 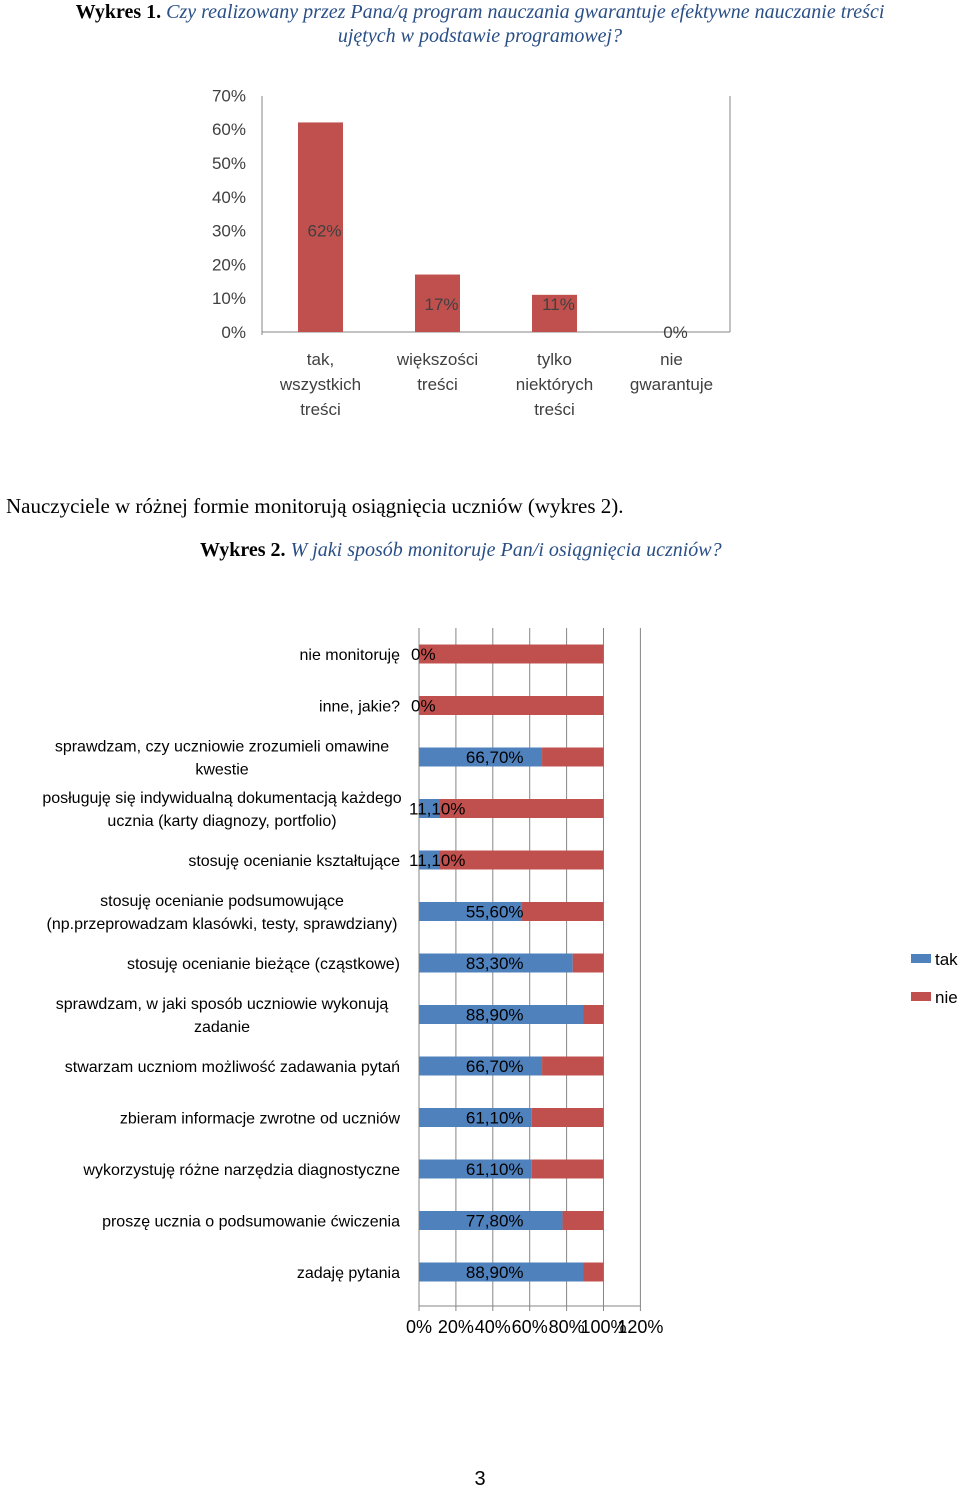 What do you see at coordinates (419, 1327) in the screenshot?
I see `chart2-x-tick-label: 0%` at bounding box center [419, 1327].